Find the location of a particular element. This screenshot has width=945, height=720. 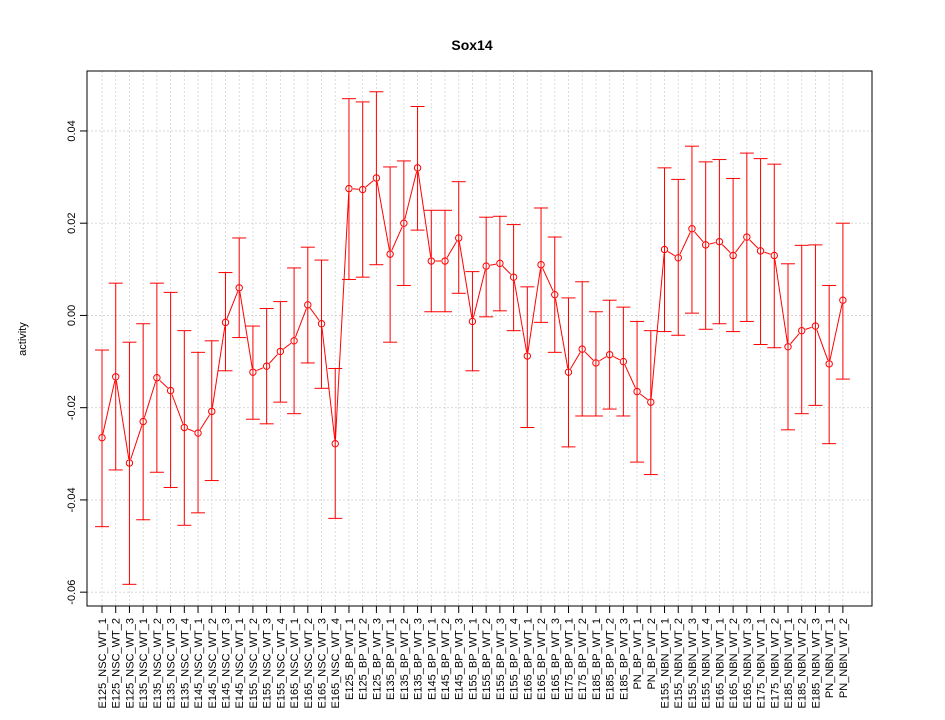

x-tick-label: E155_NSC_WT_4 is located at coordinates (281, 663).